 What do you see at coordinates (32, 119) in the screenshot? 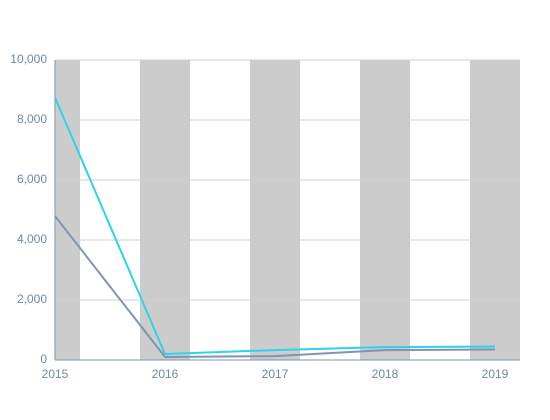
I see `y-tick-label: 8,000` at bounding box center [32, 119].